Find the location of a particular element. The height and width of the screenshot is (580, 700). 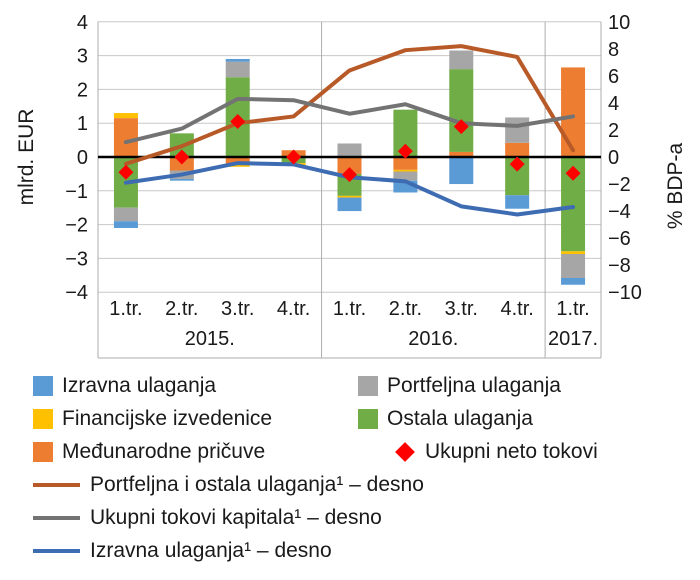

legend-item: Portfeljna ulaganja is located at coordinates (520, 386).